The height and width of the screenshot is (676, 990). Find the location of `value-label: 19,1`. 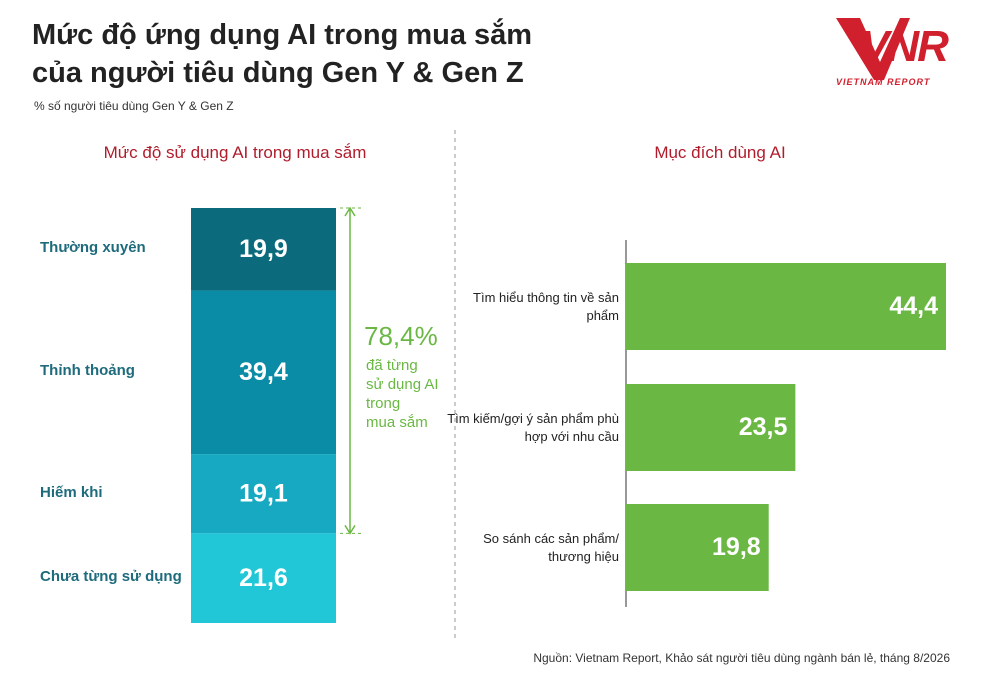

value-label: 19,1 is located at coordinates (263, 493).